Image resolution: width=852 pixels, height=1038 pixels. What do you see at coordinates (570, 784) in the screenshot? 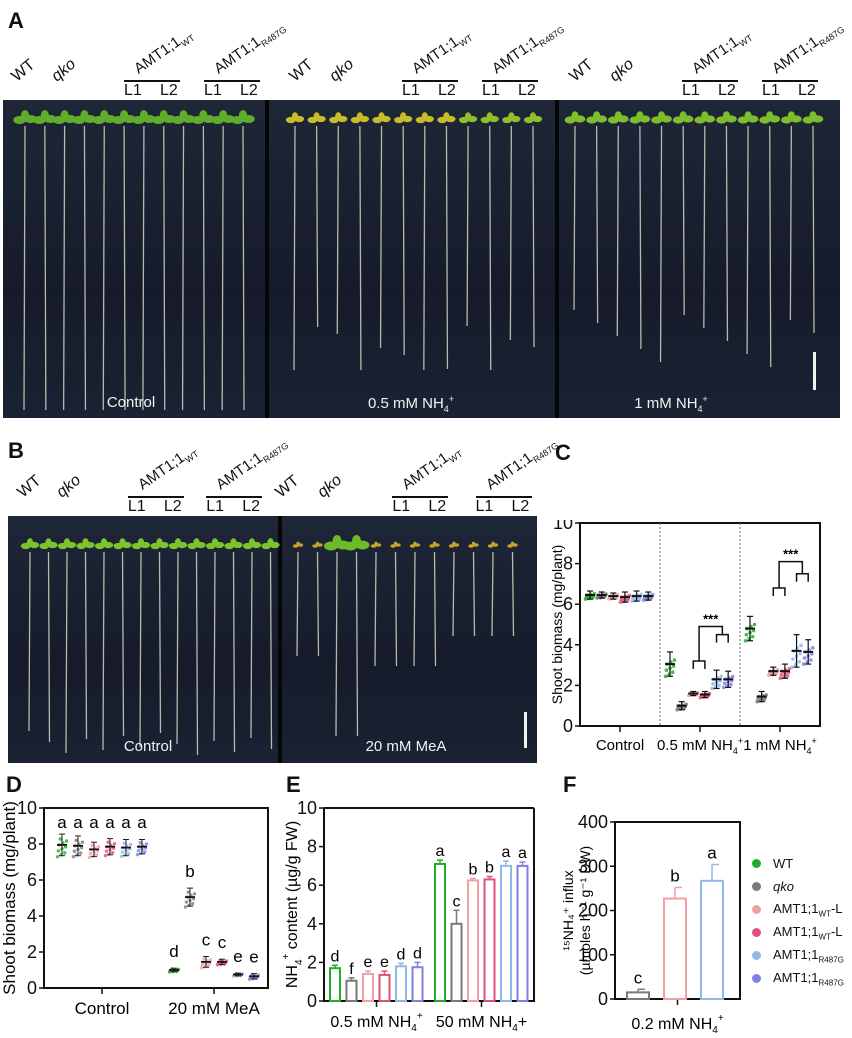
I see `panel-letter-f: F` at bounding box center [570, 784].